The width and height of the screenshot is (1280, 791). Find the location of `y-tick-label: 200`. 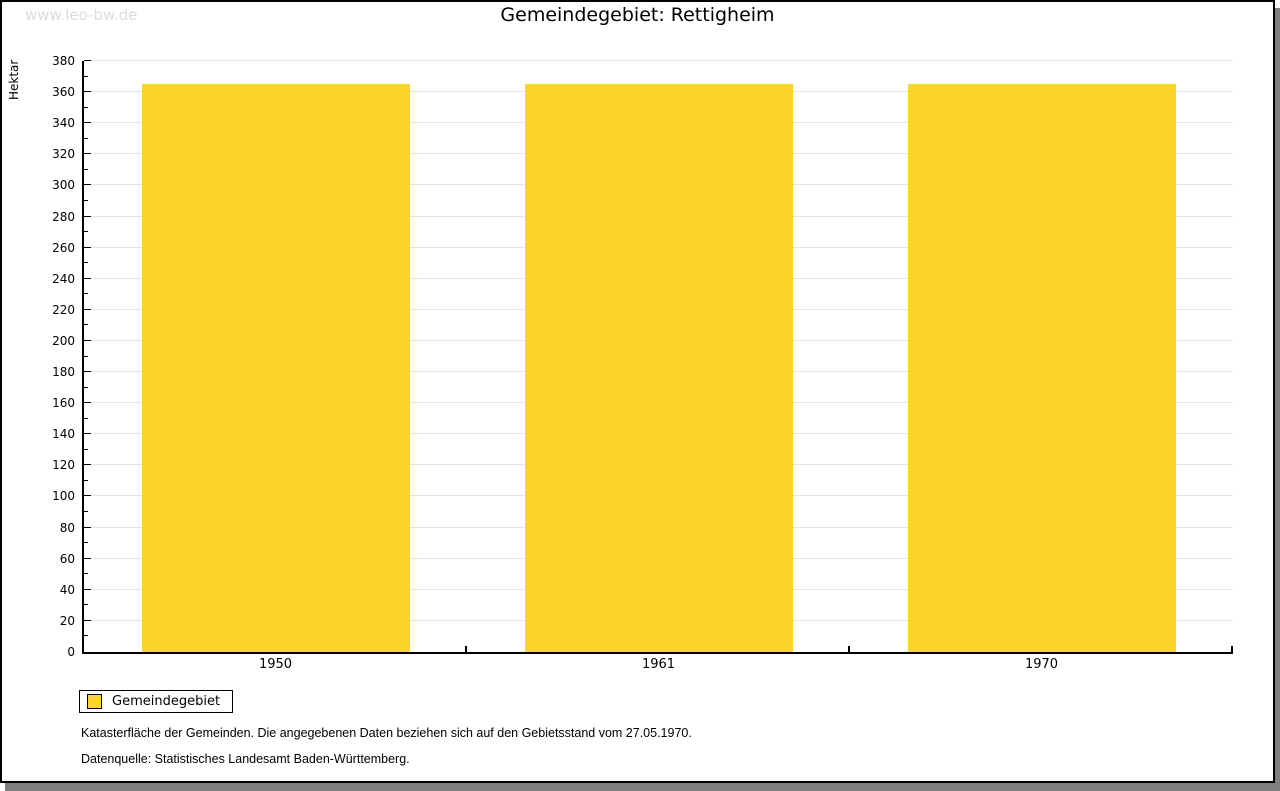

y-tick-label: 200 is located at coordinates (63, 340).